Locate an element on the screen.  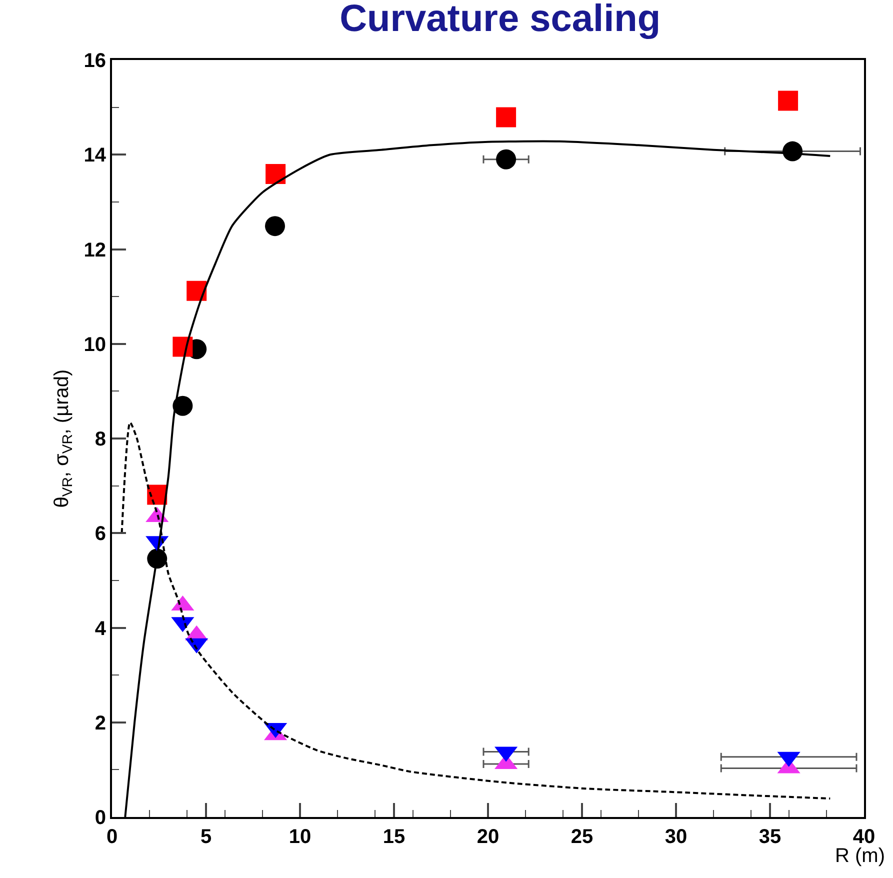
y-tick-label: 16 is located at coordinates (95, 61).